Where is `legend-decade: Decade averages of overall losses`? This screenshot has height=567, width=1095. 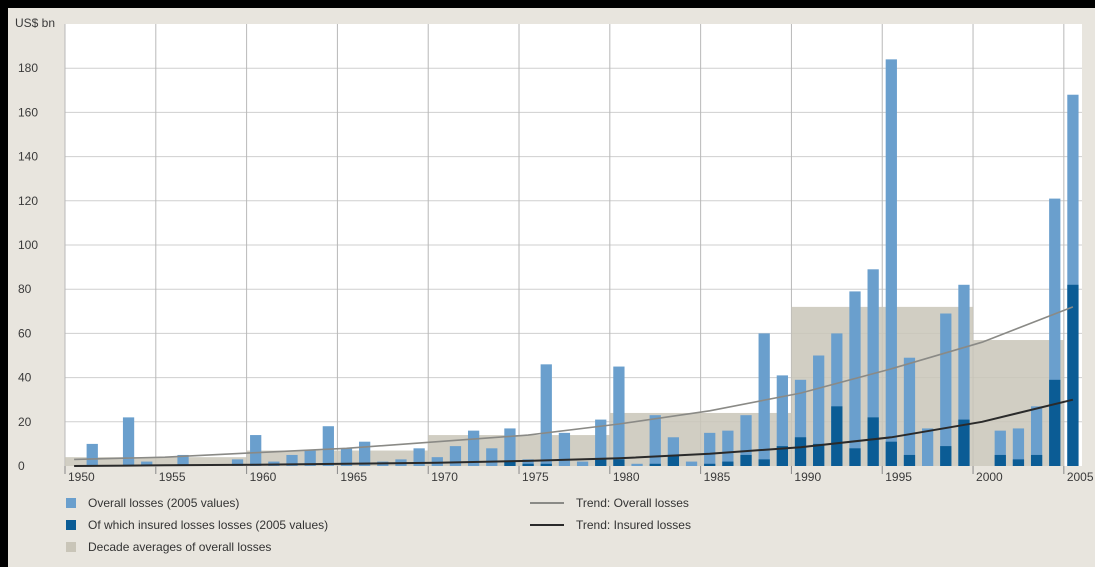
legend-decade: Decade averages of overall losses is located at coordinates (168, 547).